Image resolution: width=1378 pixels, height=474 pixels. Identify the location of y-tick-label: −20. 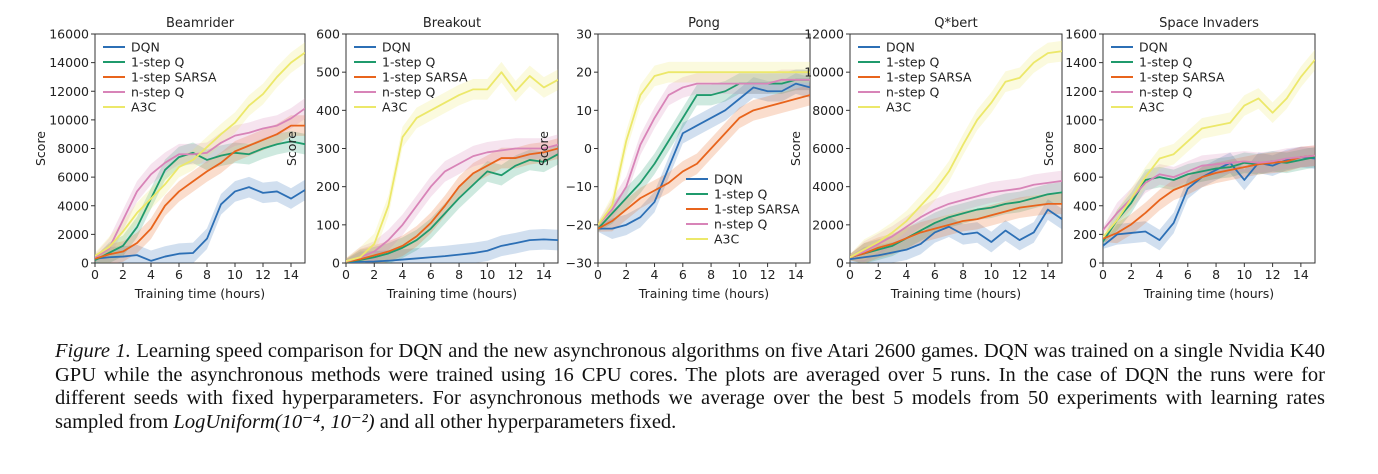
(579, 224).